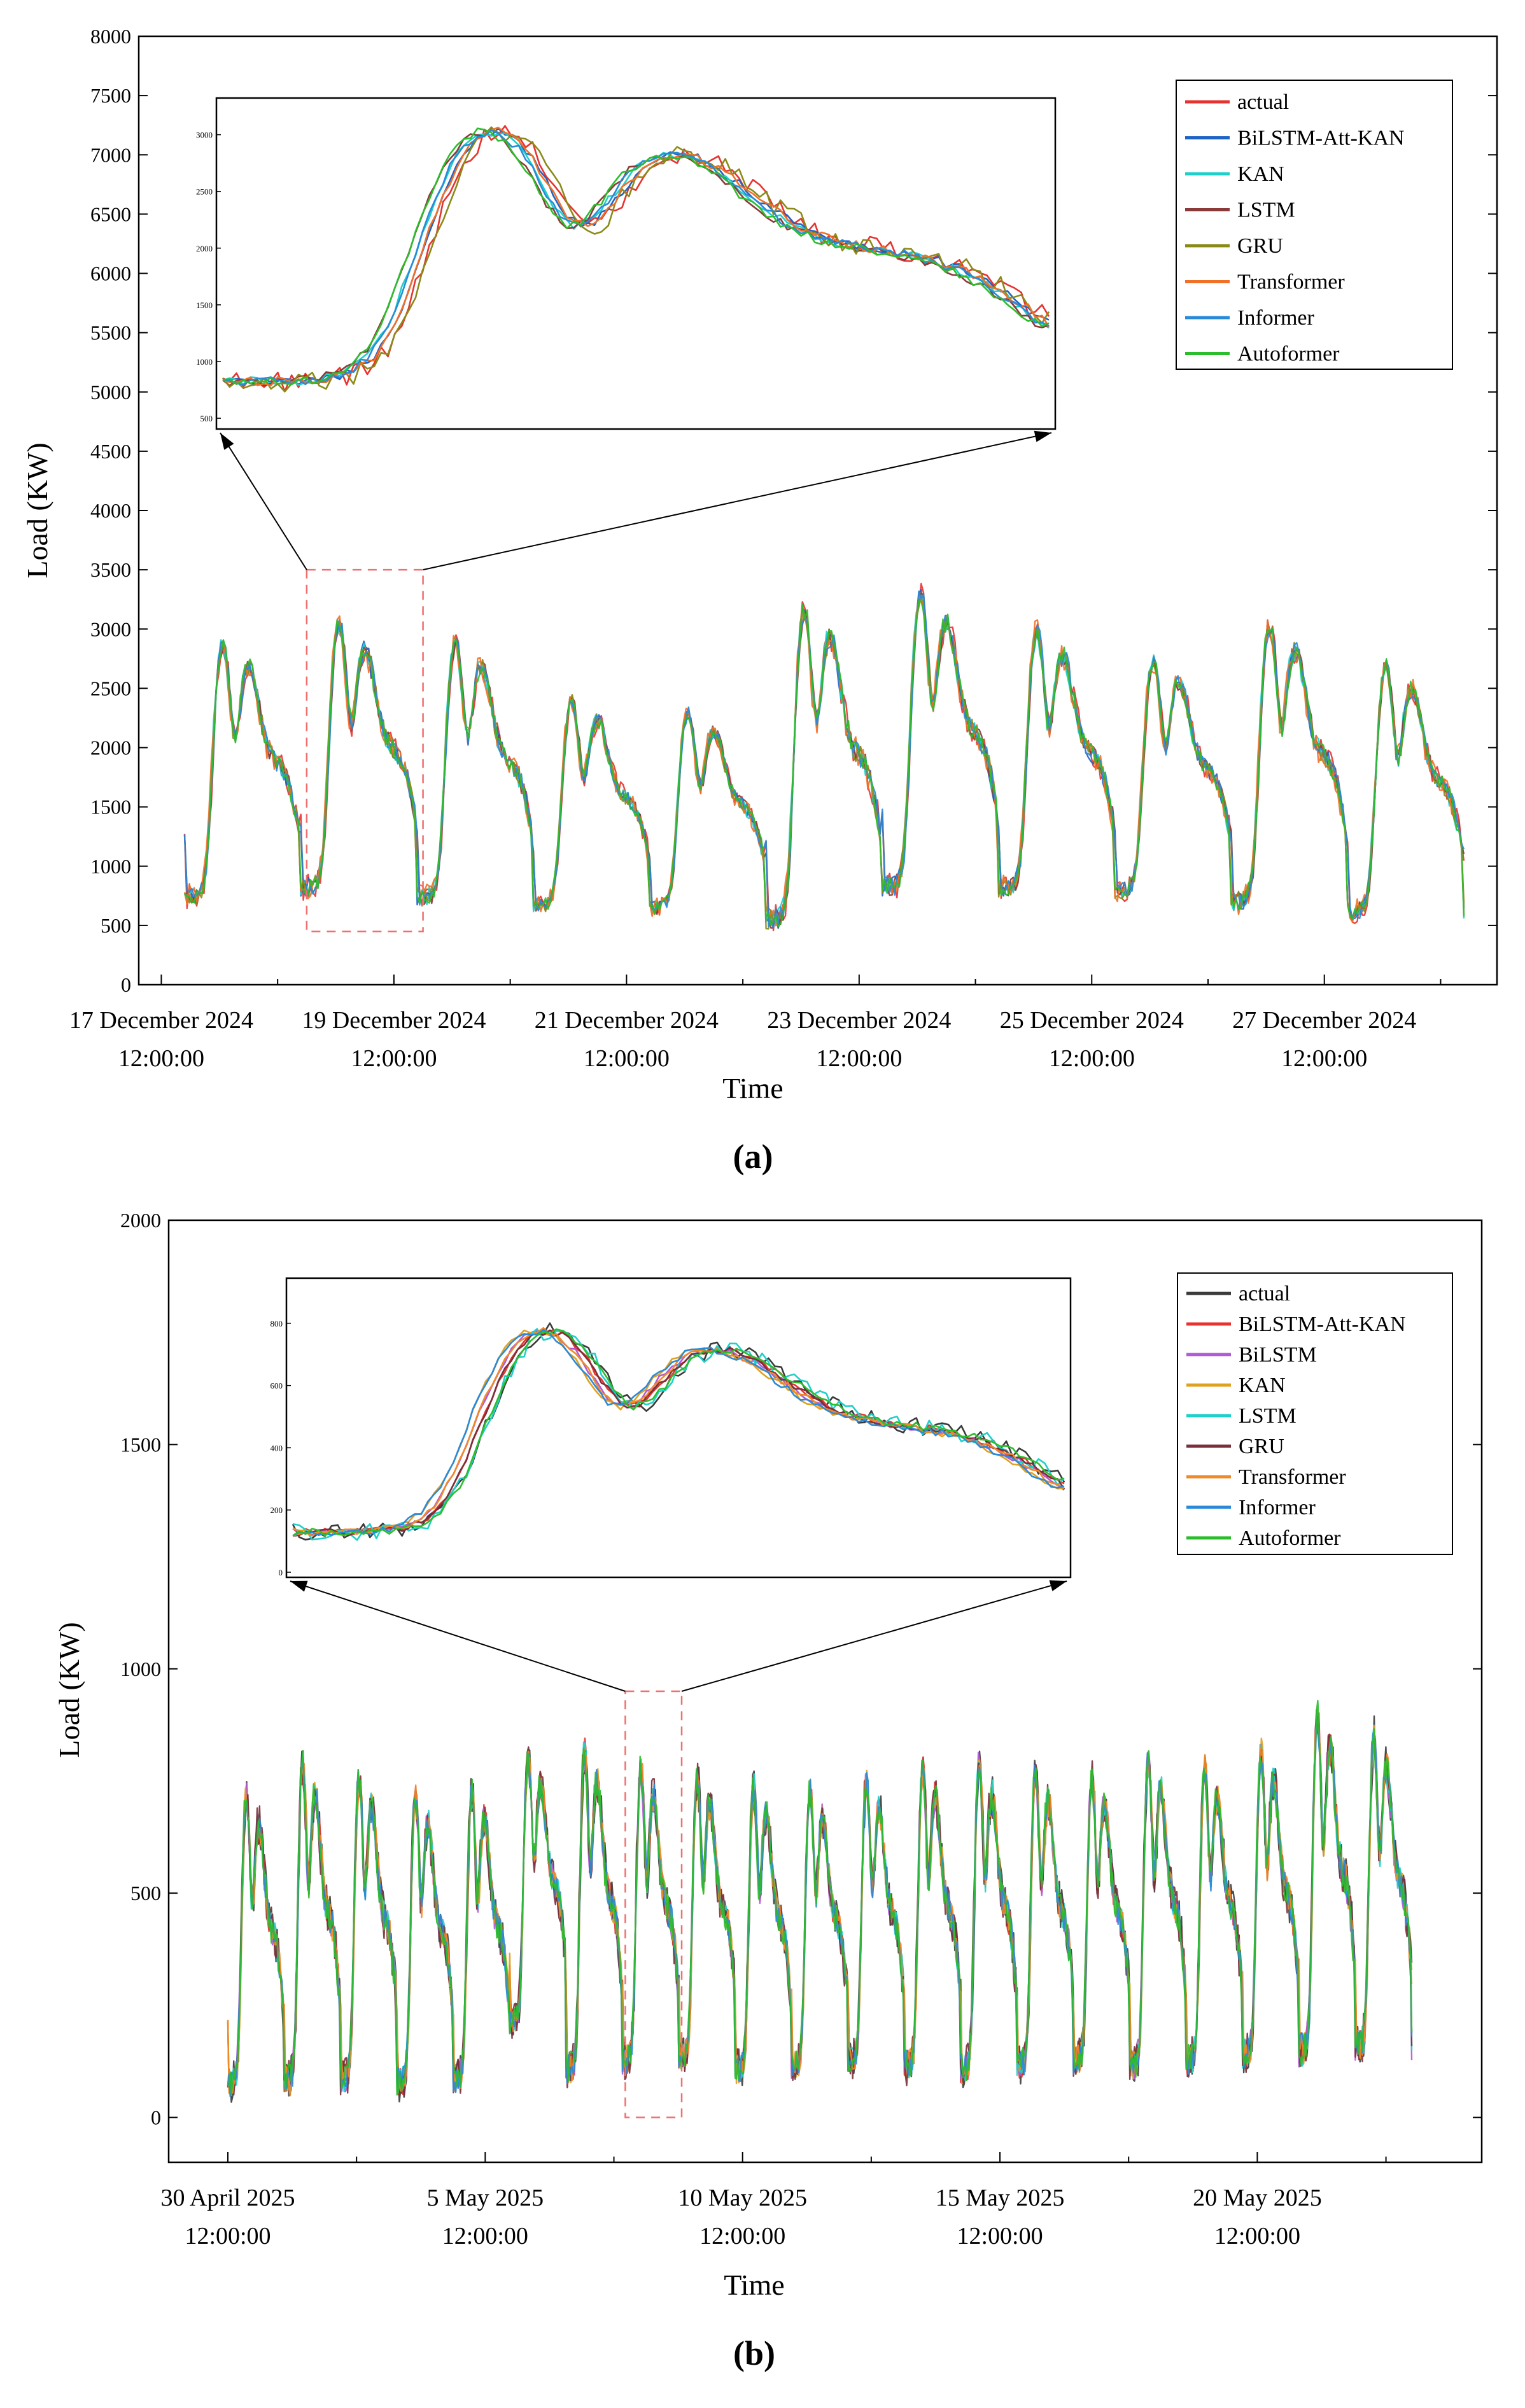 The width and height of the screenshot is (1525, 2408). What do you see at coordinates (1290, 1538) in the screenshot?
I see `legend-entry: Autoformer` at bounding box center [1290, 1538].